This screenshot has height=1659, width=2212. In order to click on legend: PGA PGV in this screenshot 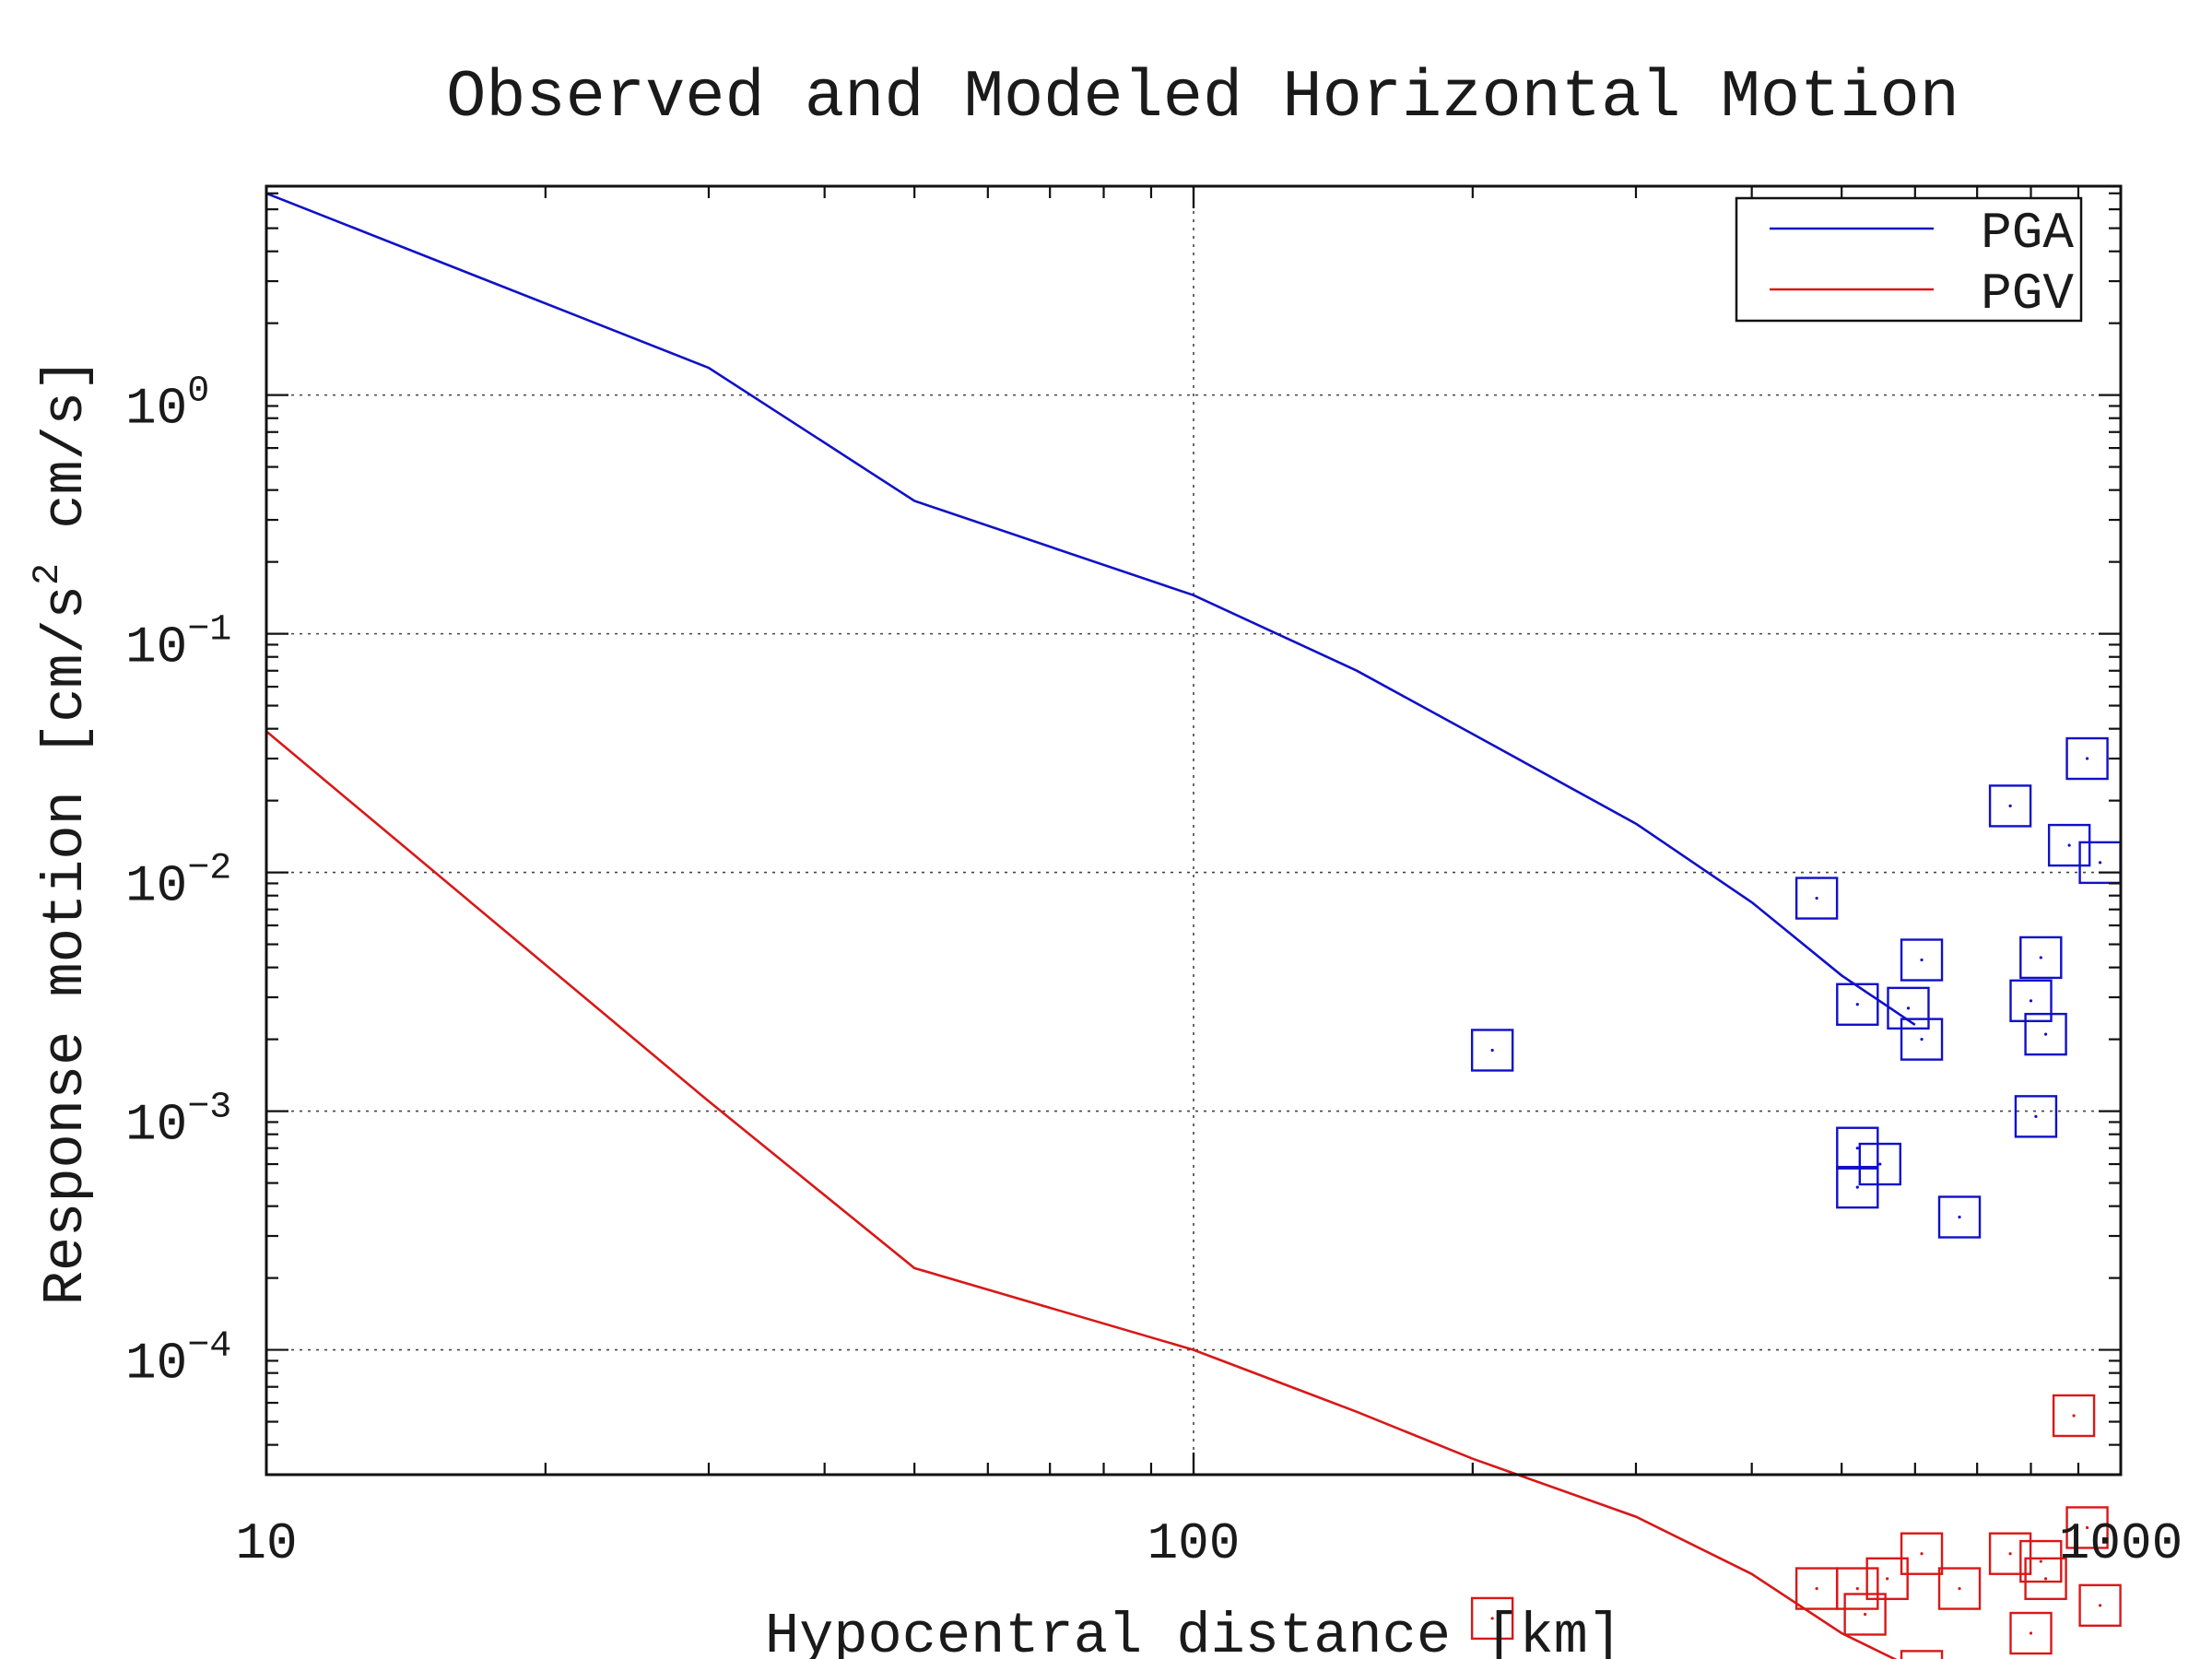, I will do `click(1909, 260)`.